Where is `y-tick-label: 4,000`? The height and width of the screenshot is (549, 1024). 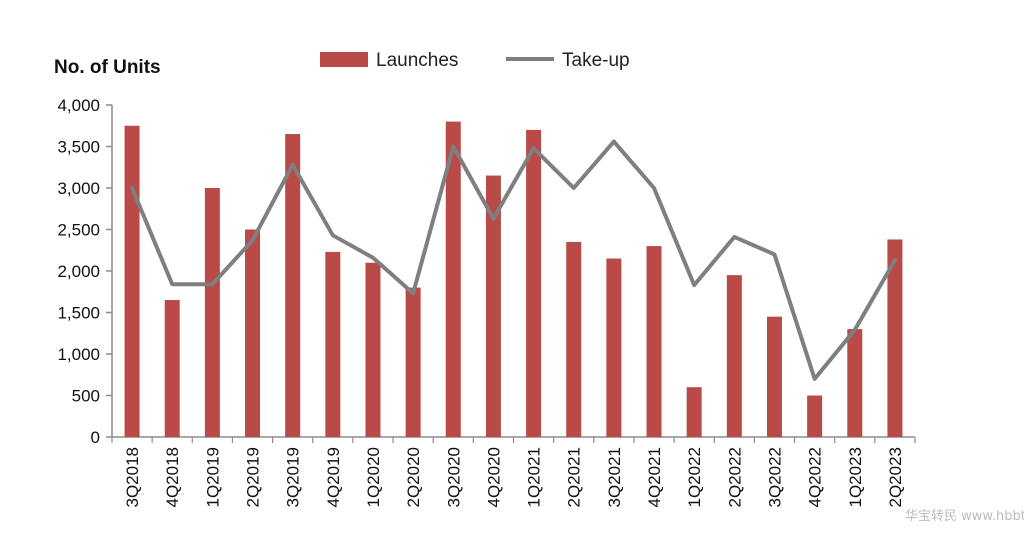
y-tick-label: 4,000 is located at coordinates (78, 105).